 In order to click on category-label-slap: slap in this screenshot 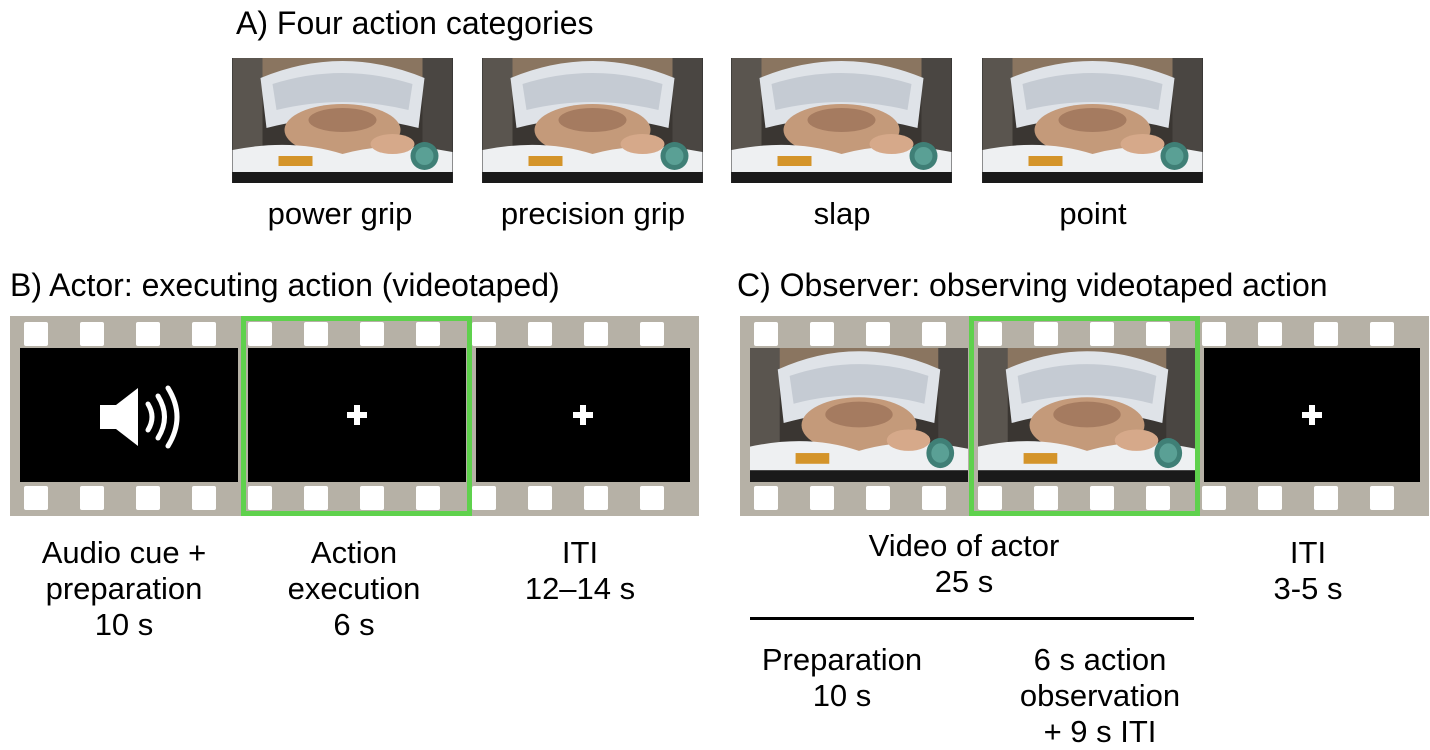, I will do `click(842, 213)`.